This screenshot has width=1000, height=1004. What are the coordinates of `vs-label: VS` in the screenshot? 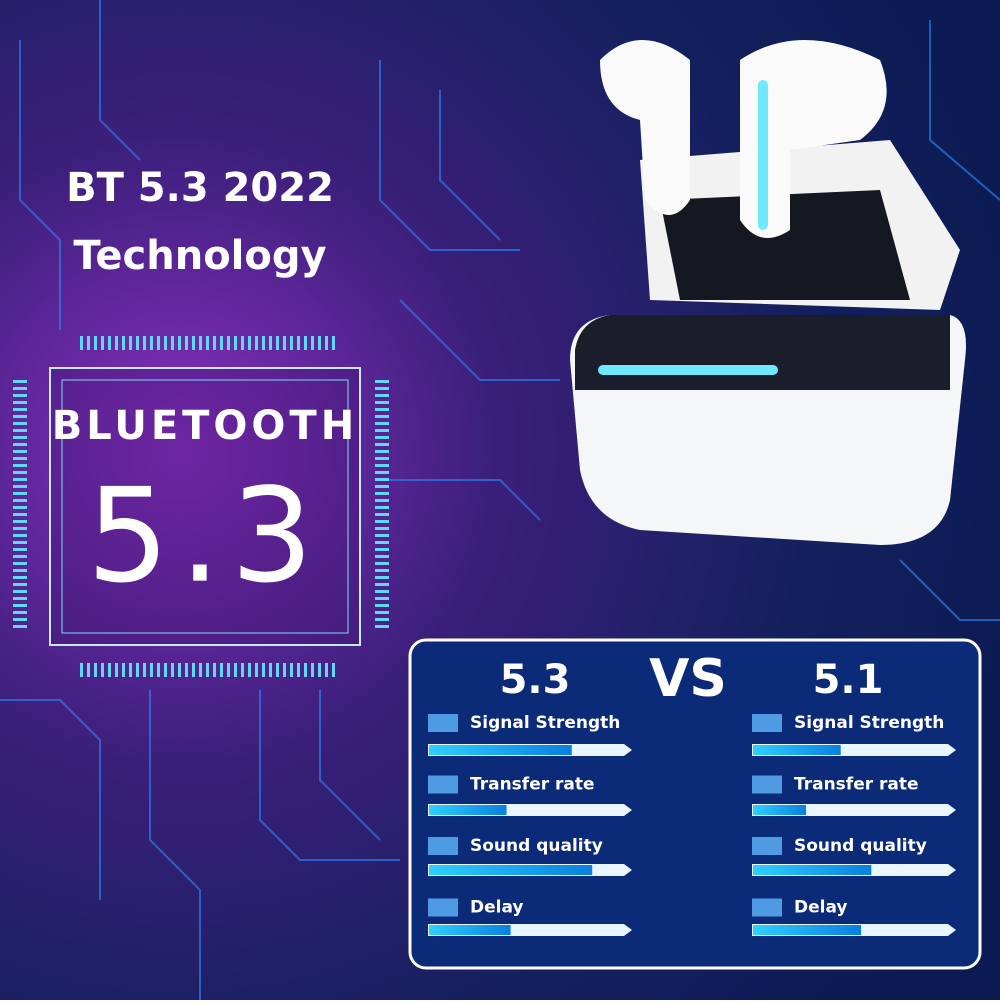 It's located at (688, 679).